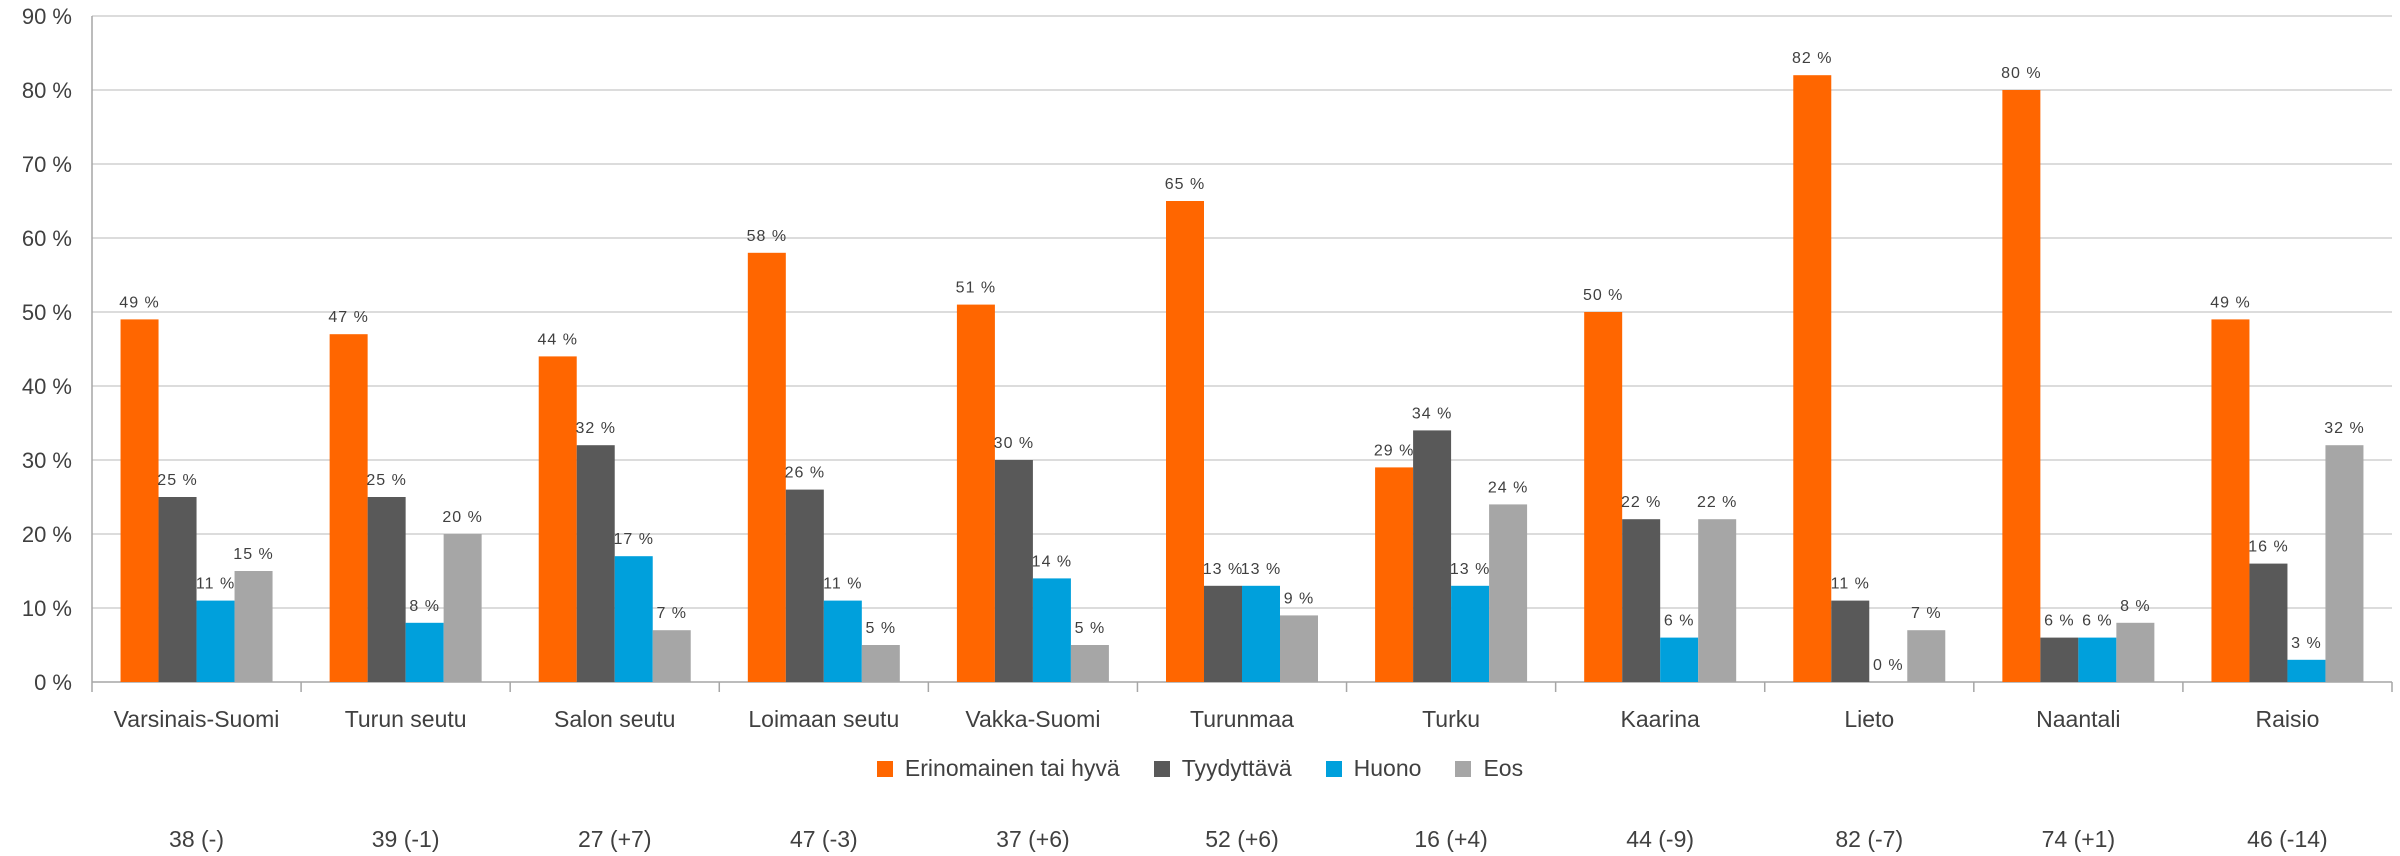 The width and height of the screenshot is (2400, 856). What do you see at coordinates (2287, 719) in the screenshot?
I see `x-tick-label: Raisio` at bounding box center [2287, 719].